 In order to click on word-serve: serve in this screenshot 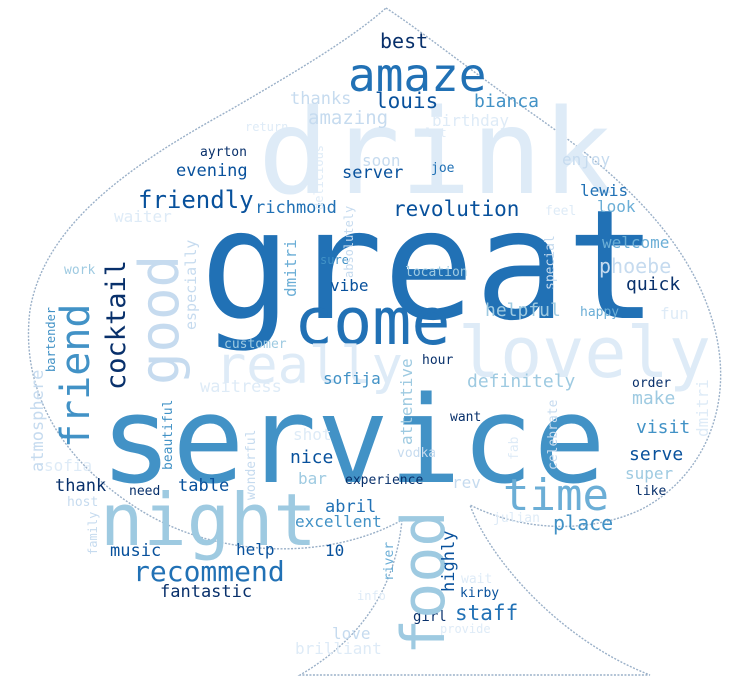, I will do `click(656, 454)`.